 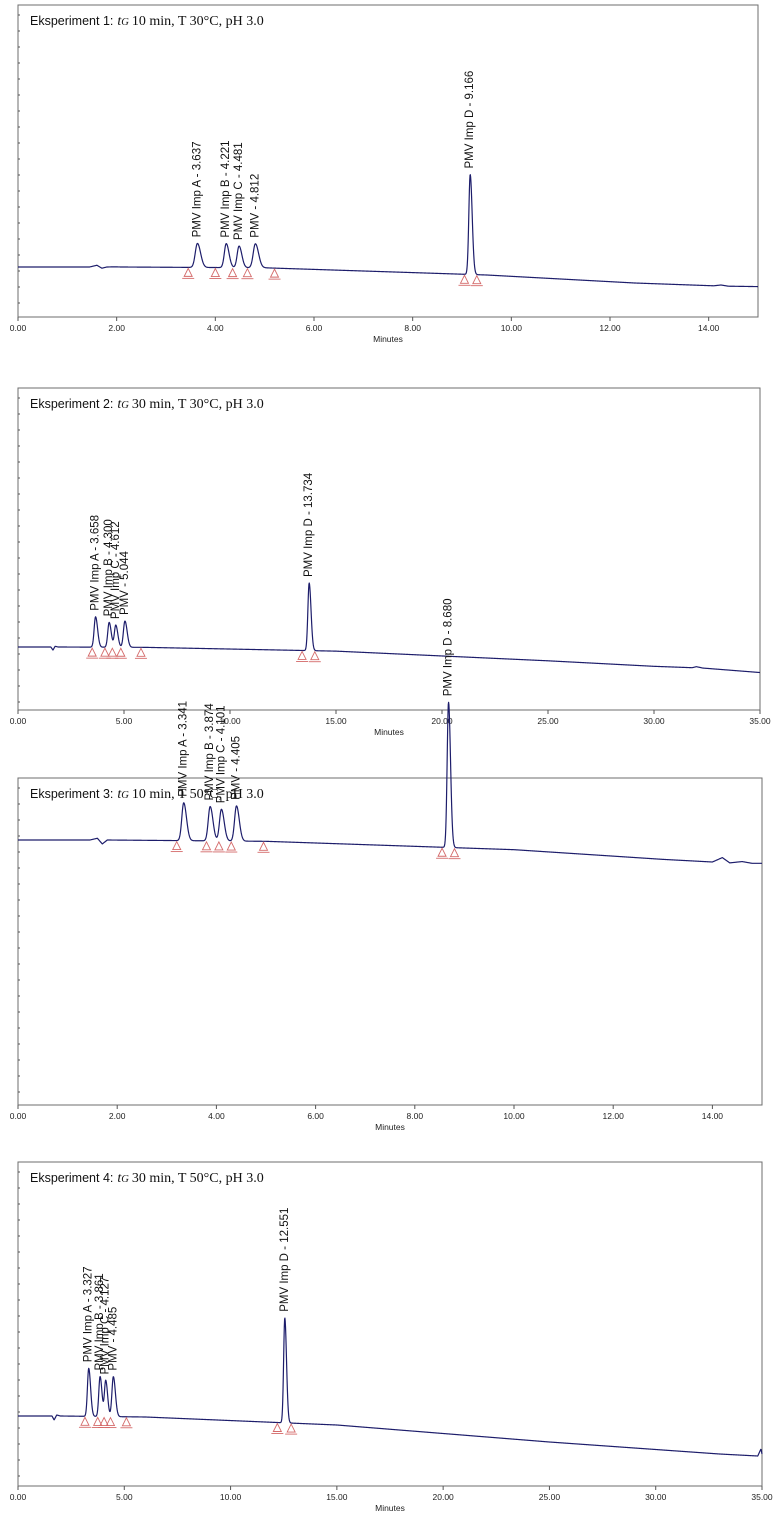 I want to click on peak-label: PMV Imp B - 3.874, so click(x=210, y=752).